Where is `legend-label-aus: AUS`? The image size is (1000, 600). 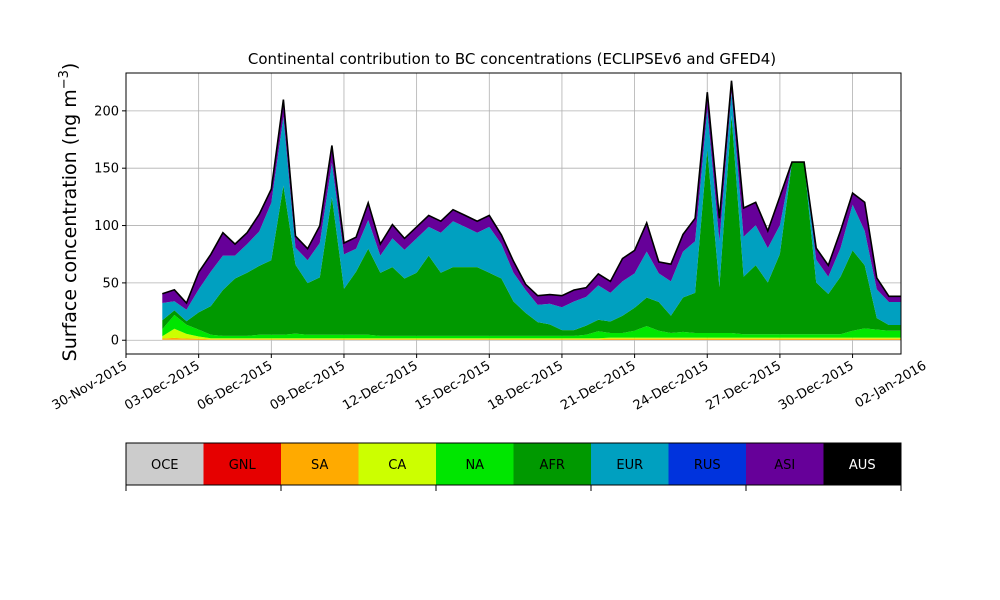 legend-label-aus: AUS is located at coordinates (862, 465).